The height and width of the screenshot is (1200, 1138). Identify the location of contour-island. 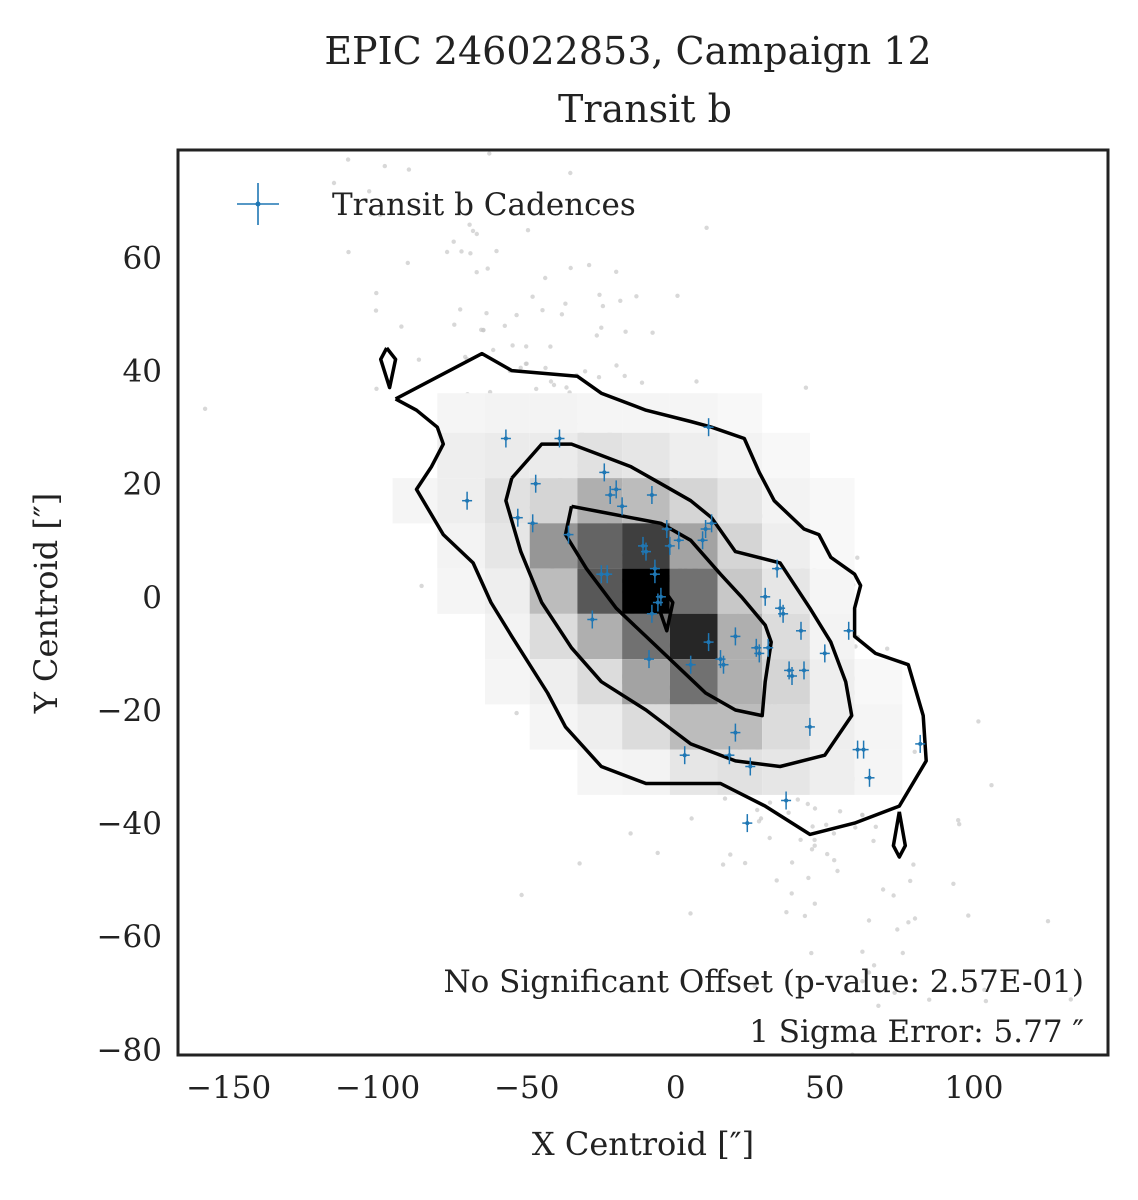
(899, 835).